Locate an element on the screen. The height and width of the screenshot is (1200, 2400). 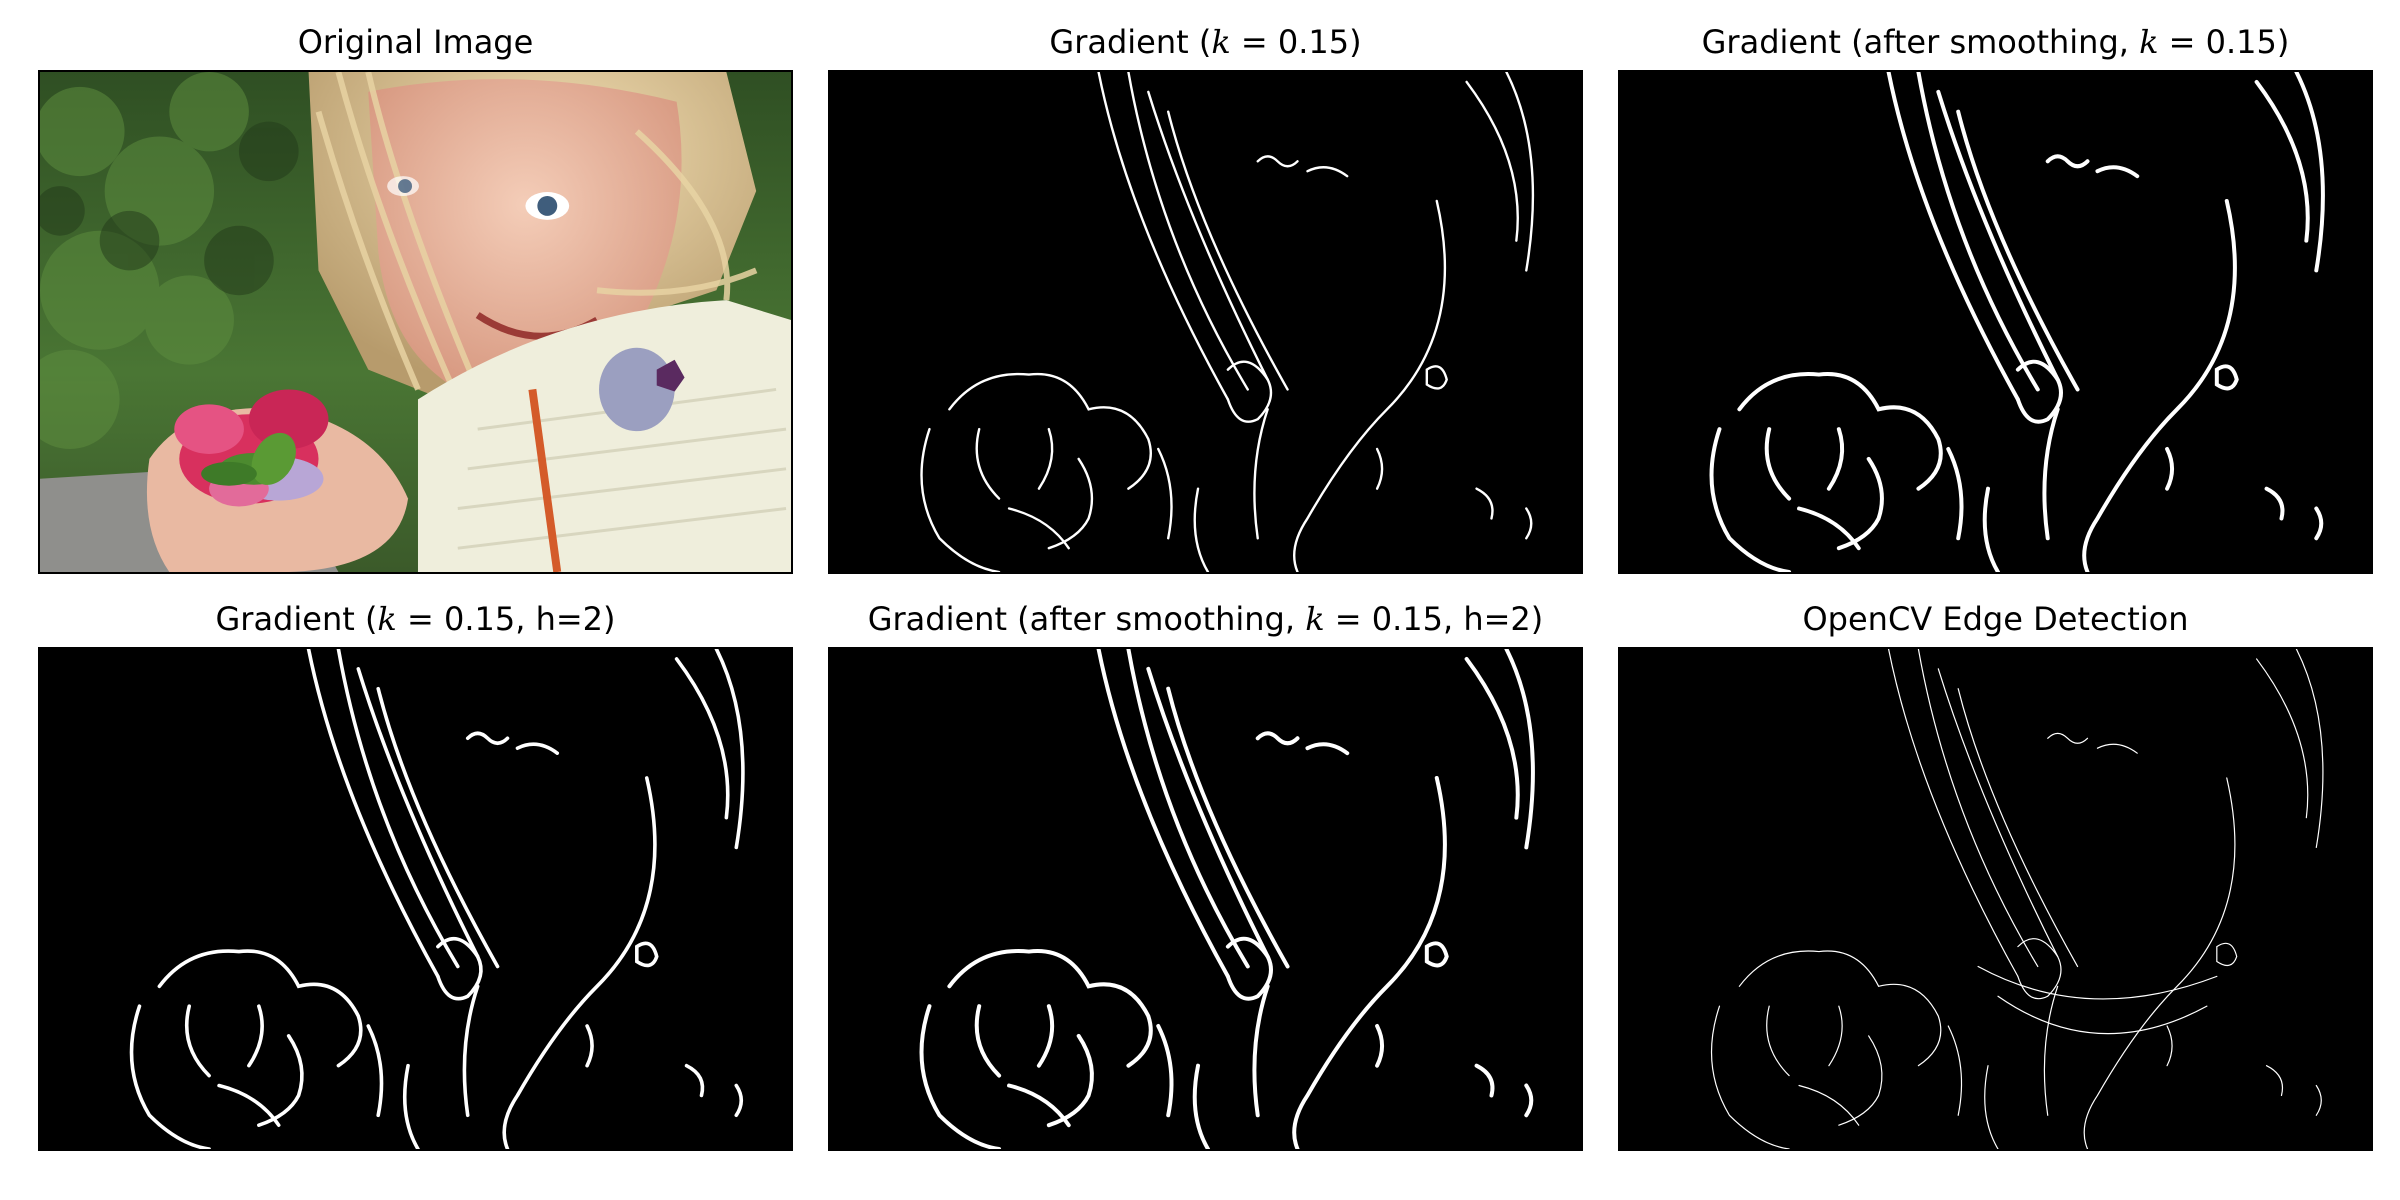
photo-illustration is located at coordinates (415, 322).